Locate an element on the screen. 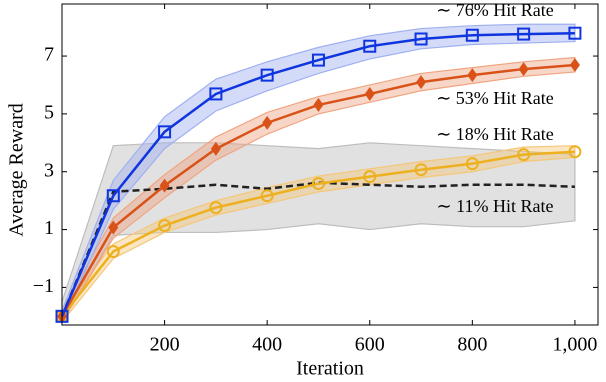  x-tick-label: 800 is located at coordinates (472, 345).